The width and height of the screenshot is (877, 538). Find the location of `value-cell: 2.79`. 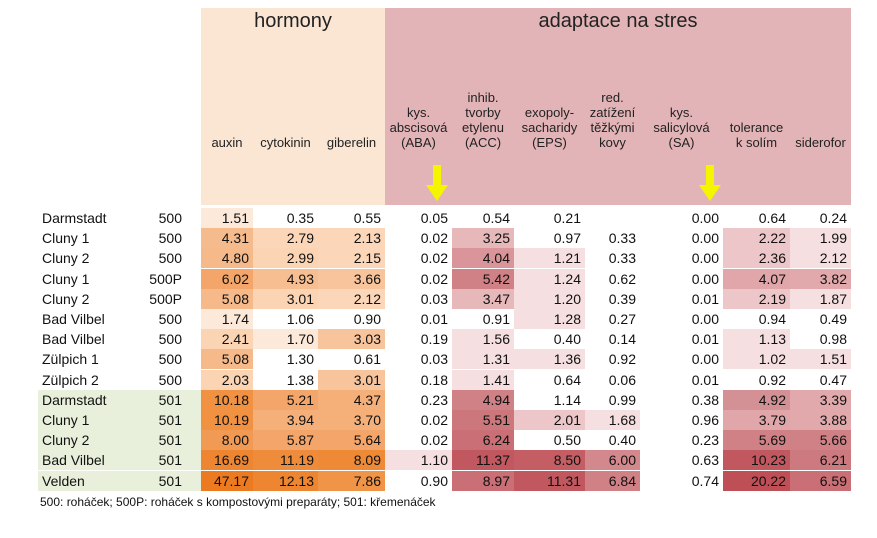

value-cell: 2.79 is located at coordinates (285, 238).